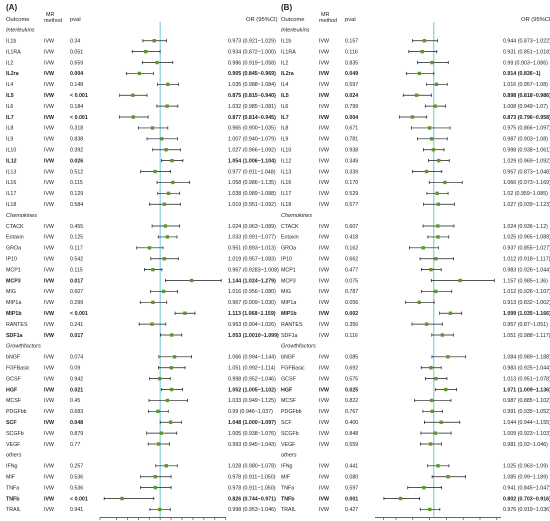  I want to click on or-ci-label: 0.826 (0.744~0.971), so click(252, 499).